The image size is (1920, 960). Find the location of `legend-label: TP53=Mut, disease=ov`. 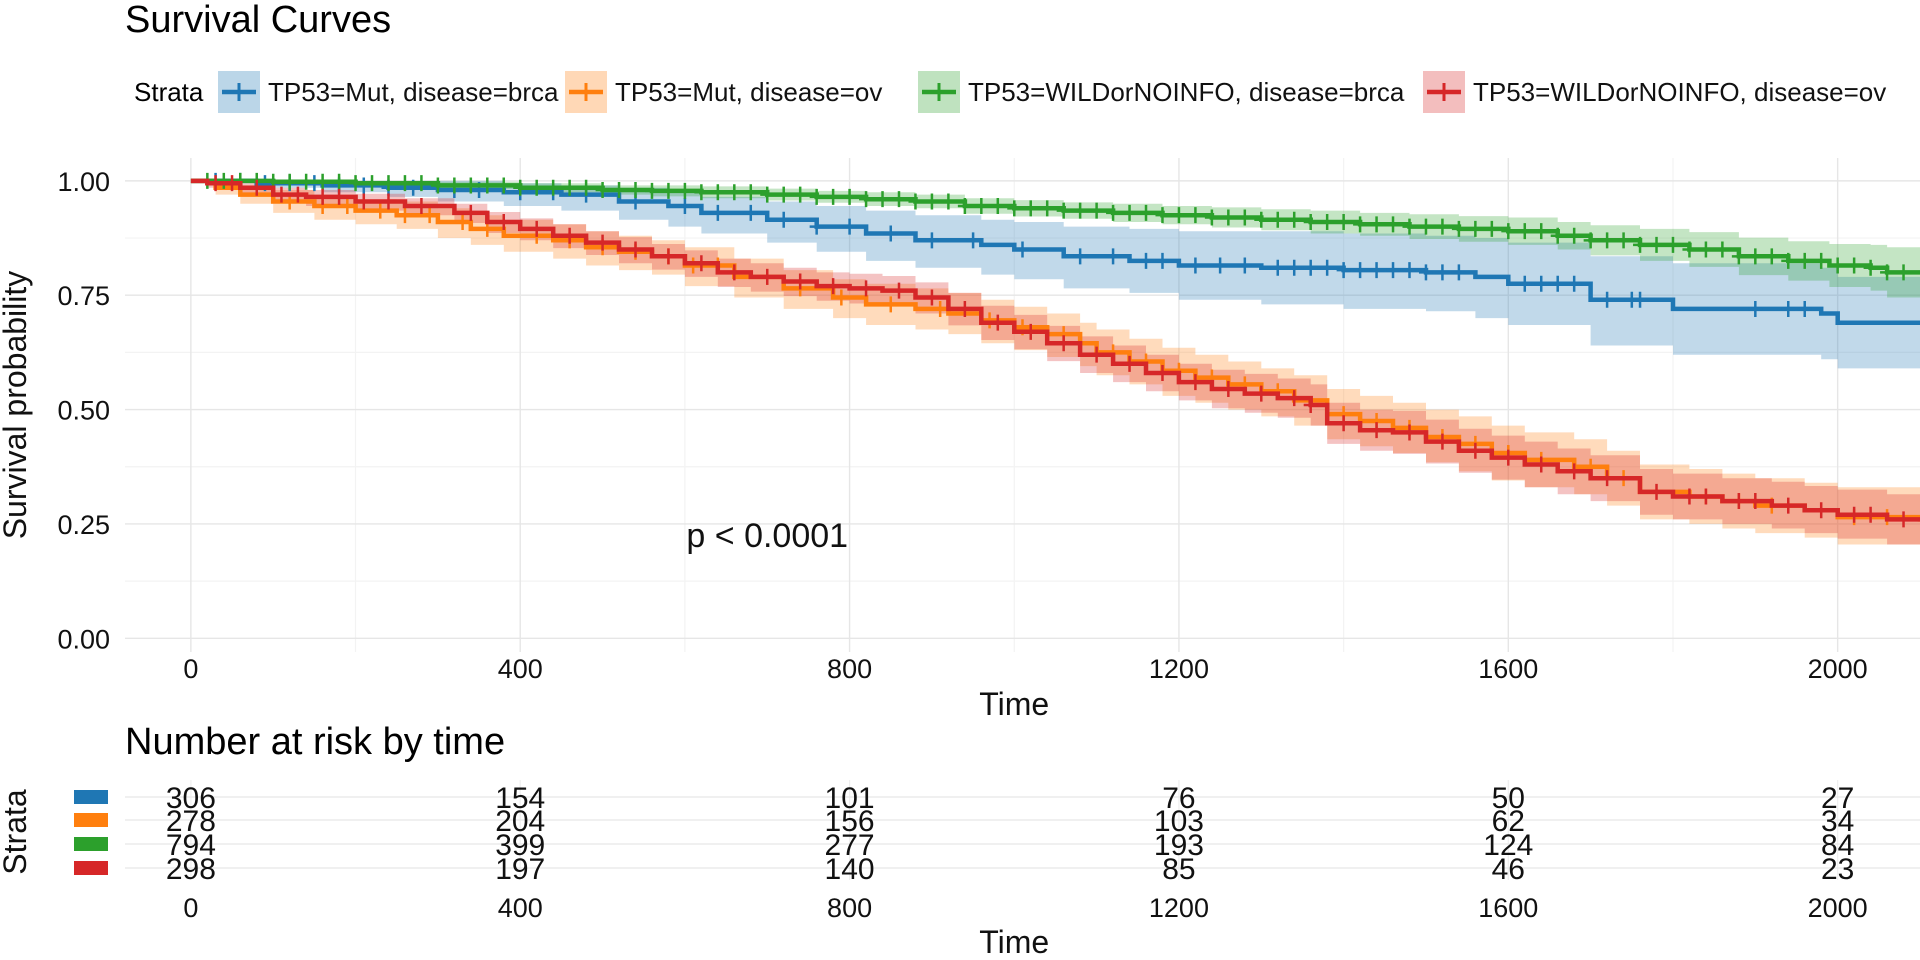

legend-label: TP53=Mut, disease=ov is located at coordinates (748, 92).